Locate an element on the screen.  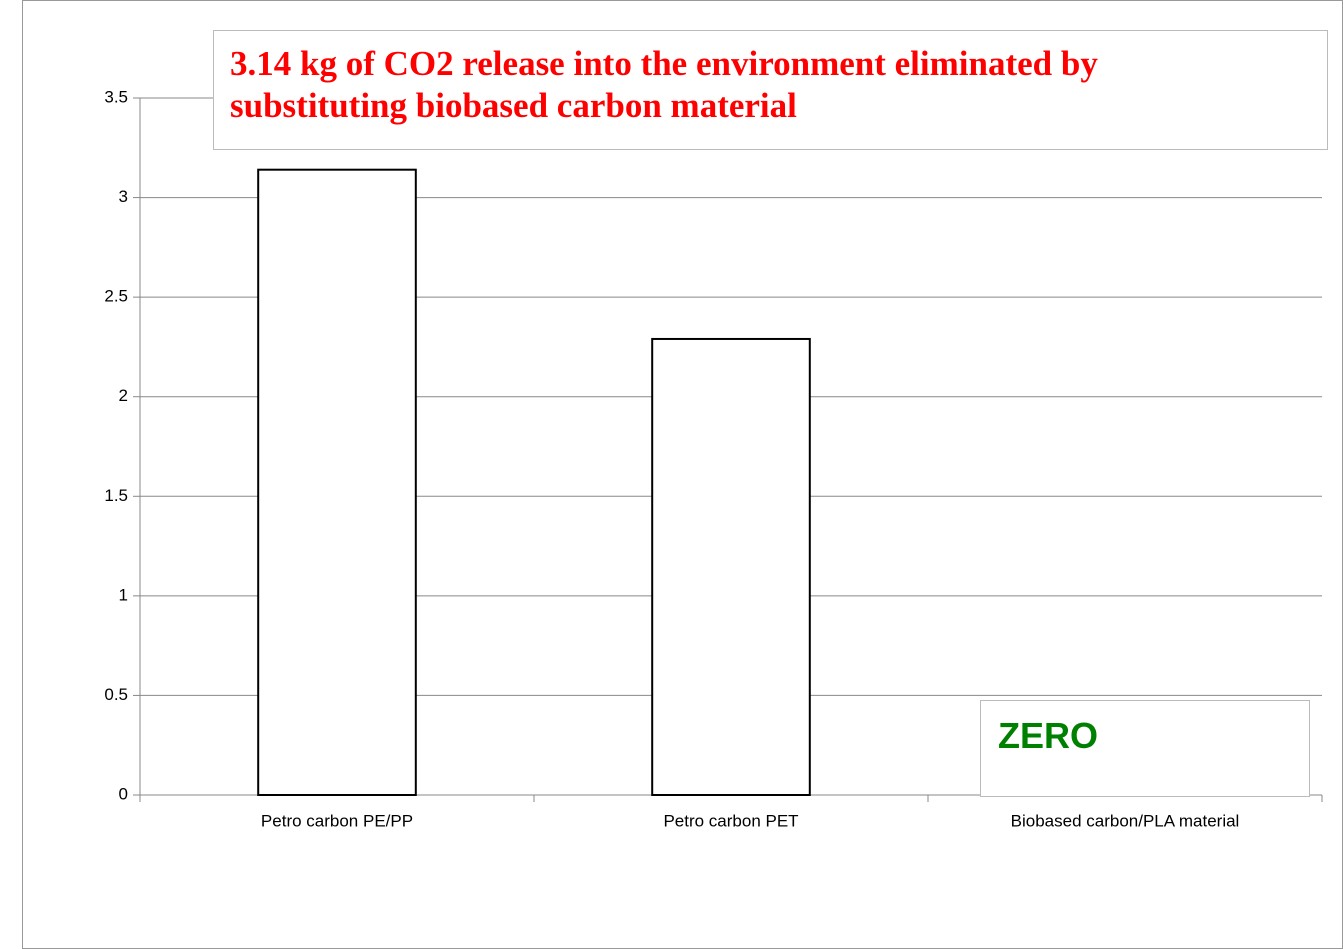
y-tick-label: 3.5 is located at coordinates (116, 96).